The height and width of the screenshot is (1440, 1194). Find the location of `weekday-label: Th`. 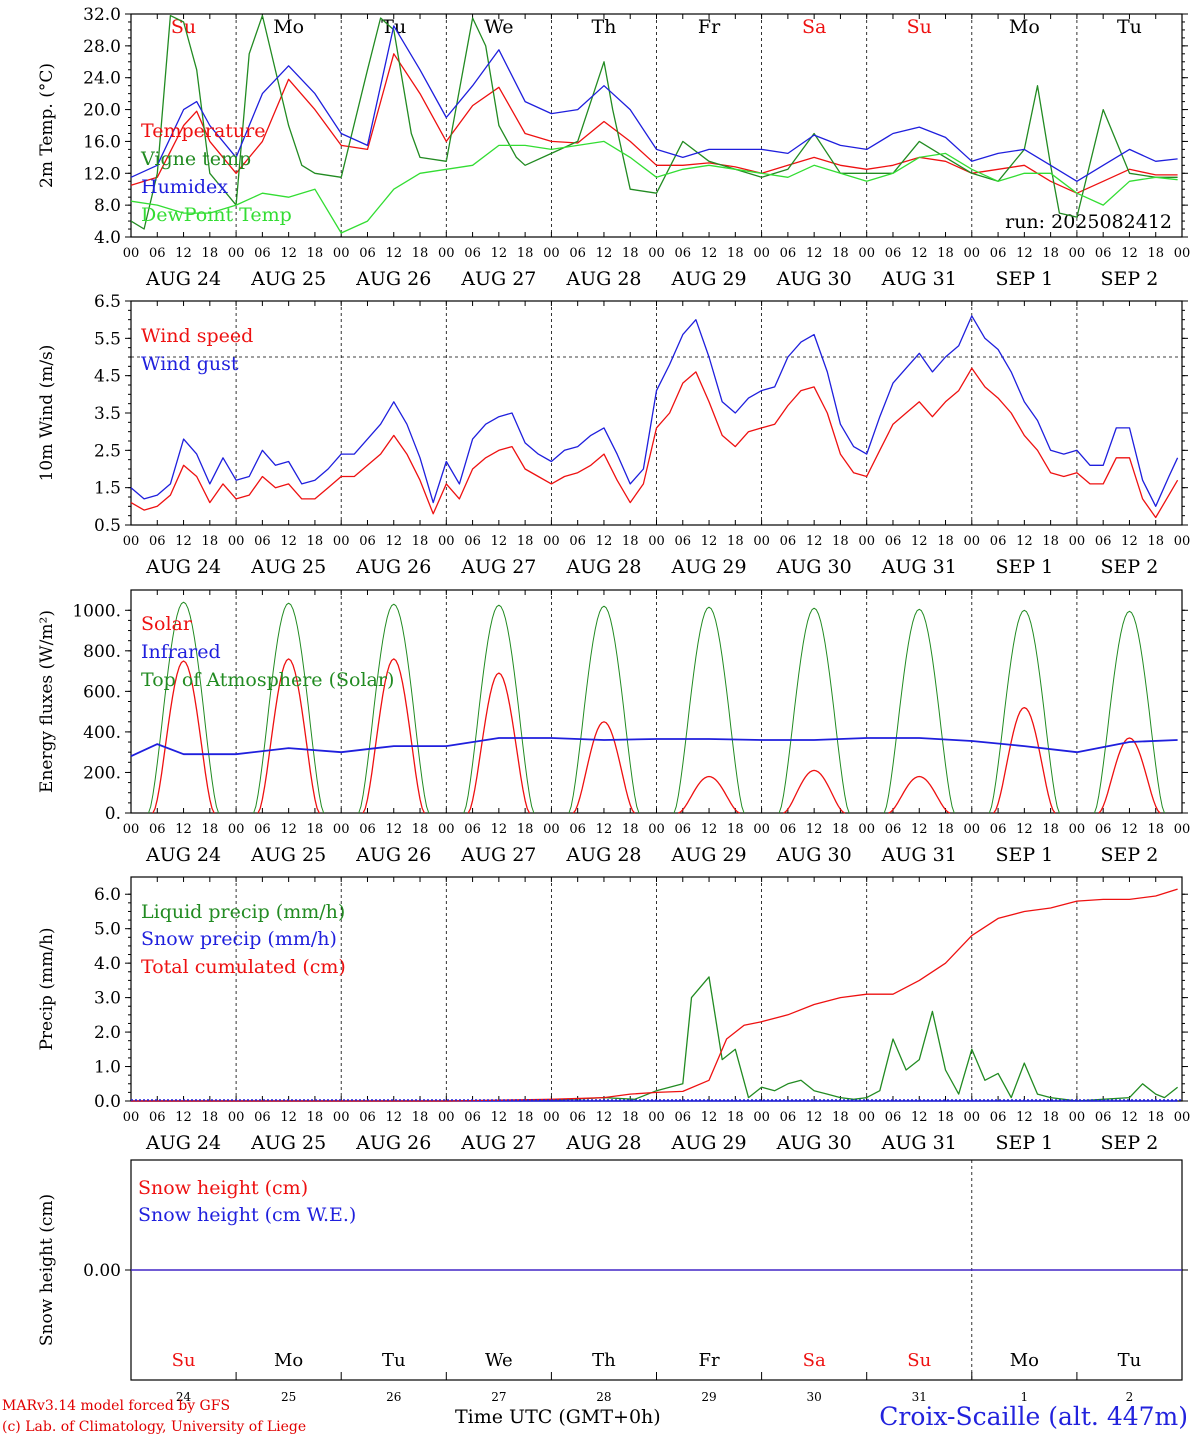

weekday-label: Th is located at coordinates (604, 1360).